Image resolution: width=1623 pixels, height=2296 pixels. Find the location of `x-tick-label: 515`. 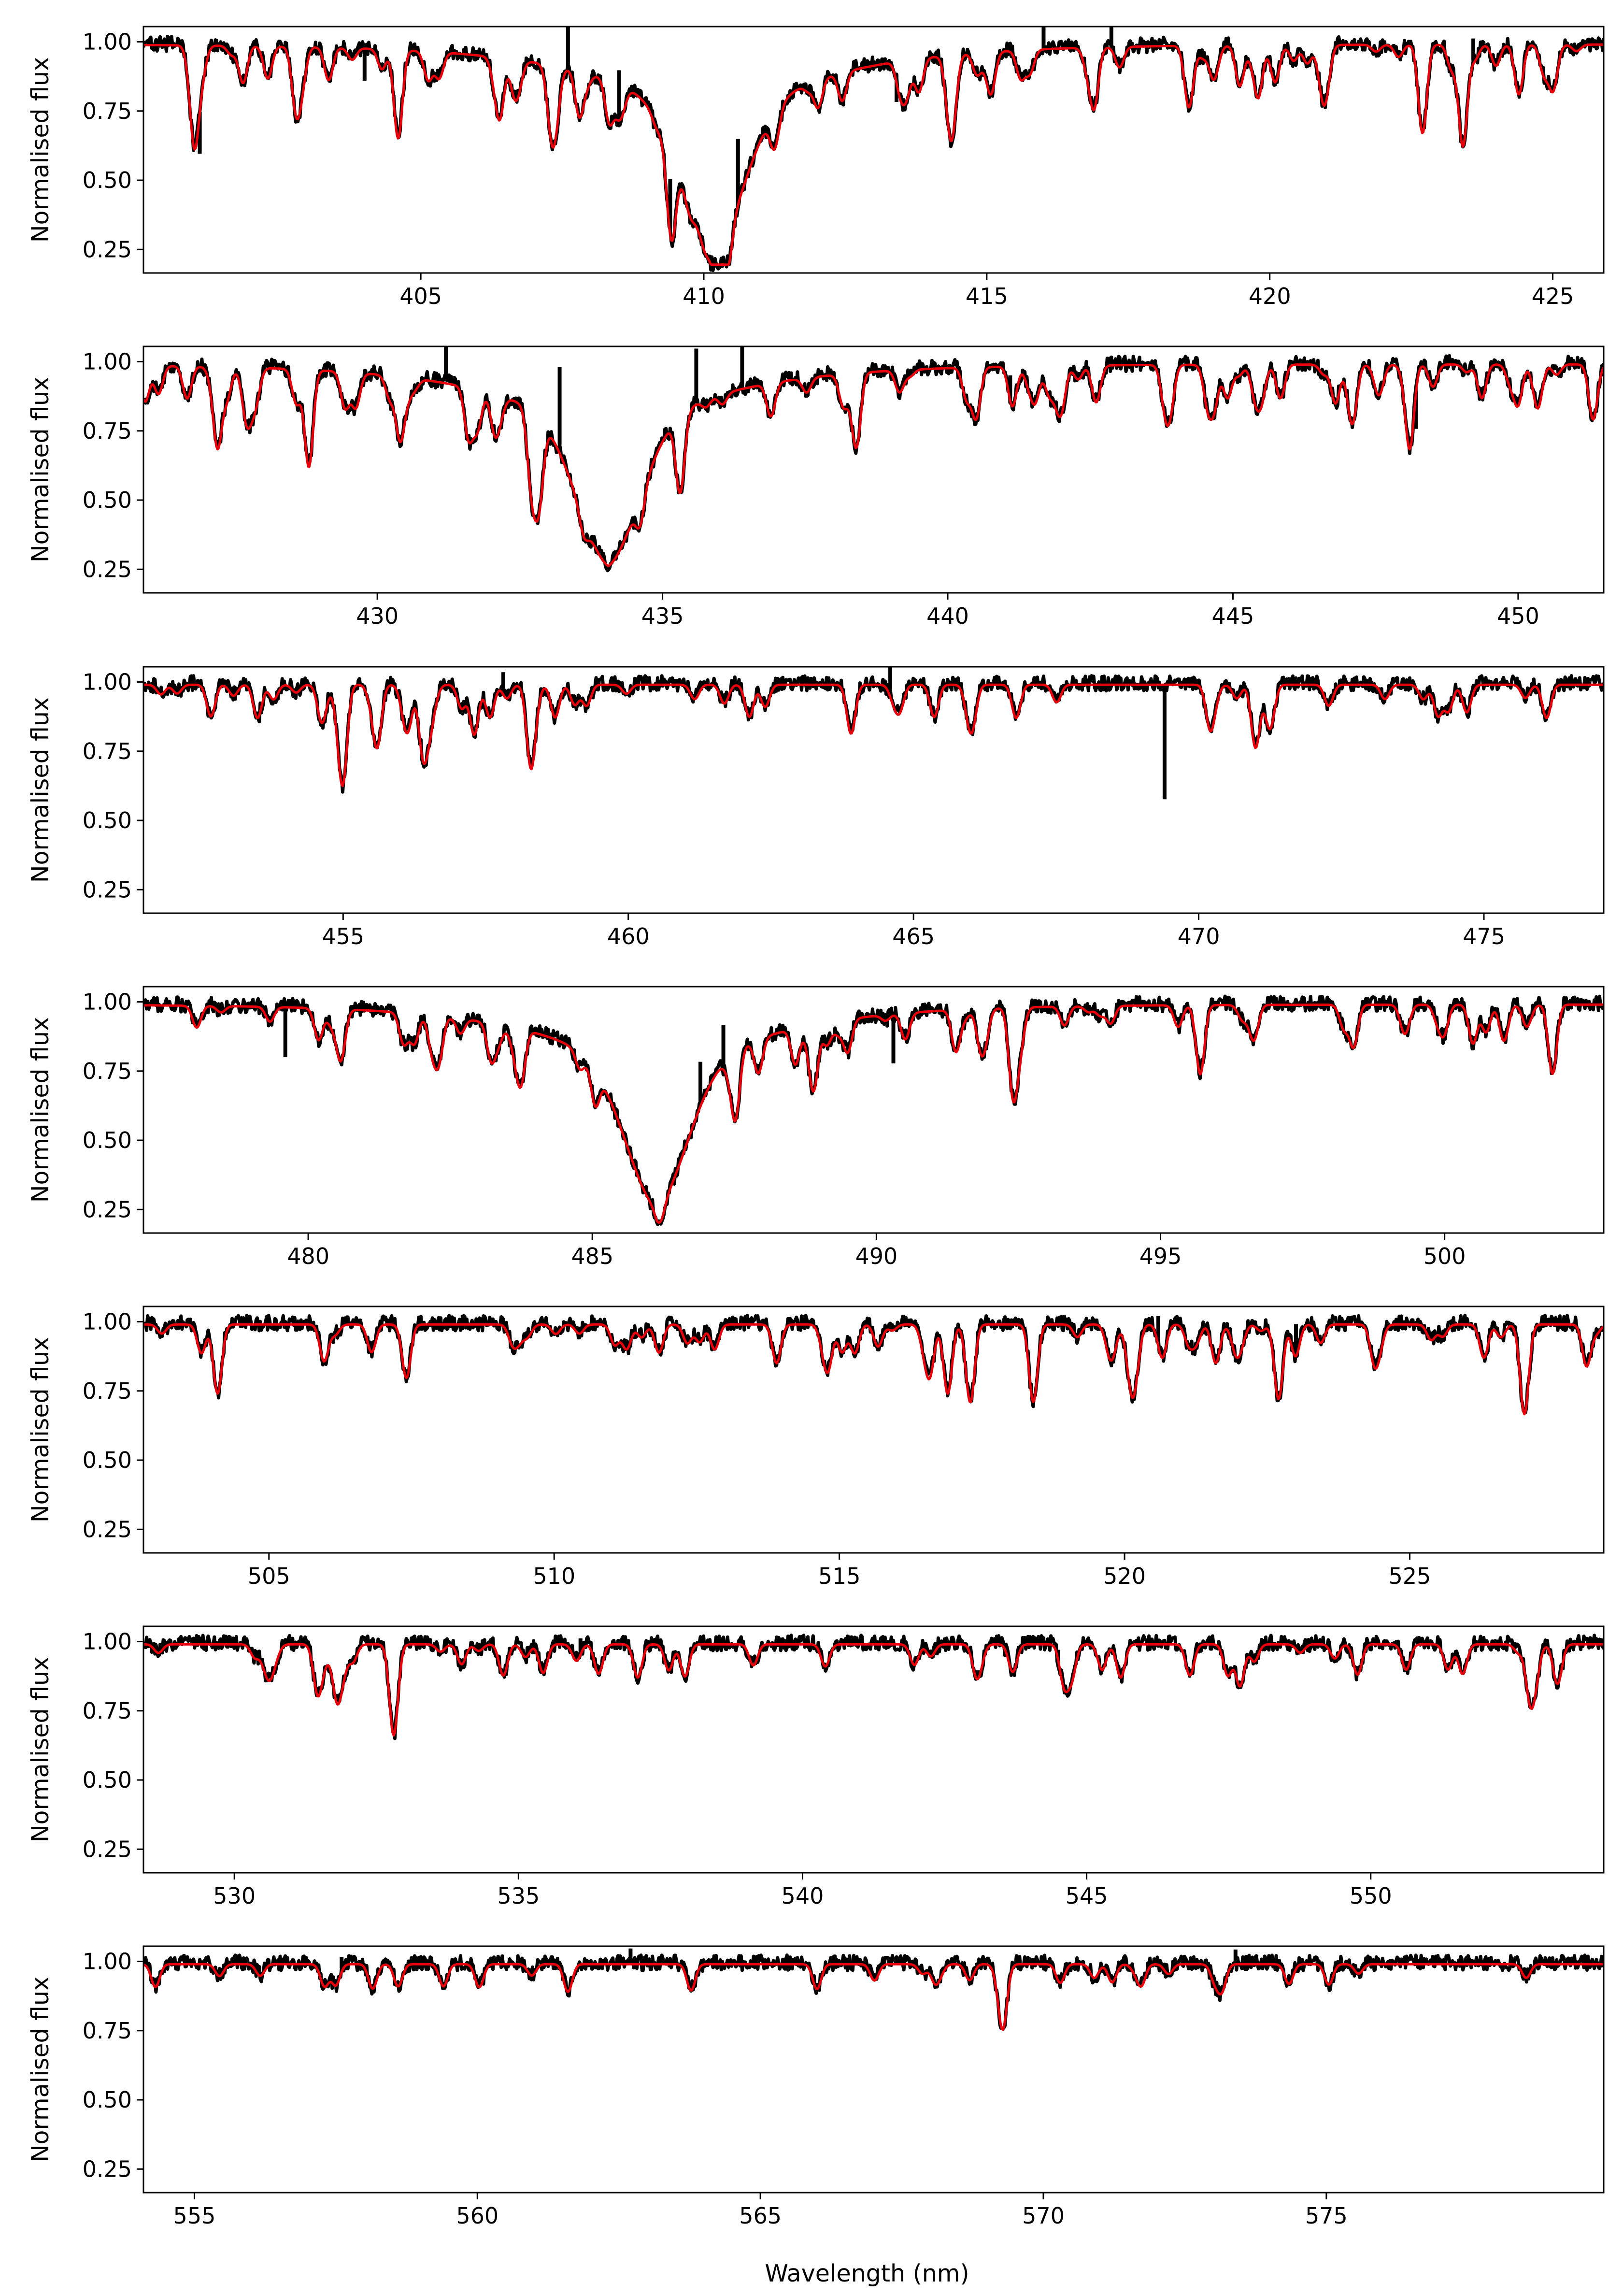

x-tick-label: 515 is located at coordinates (839, 1576).